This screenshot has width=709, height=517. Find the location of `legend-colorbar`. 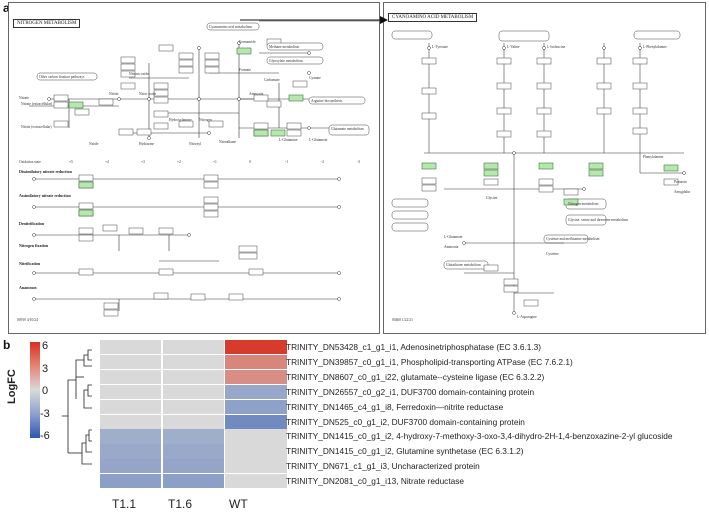

legend-colorbar is located at coordinates (35, 390).